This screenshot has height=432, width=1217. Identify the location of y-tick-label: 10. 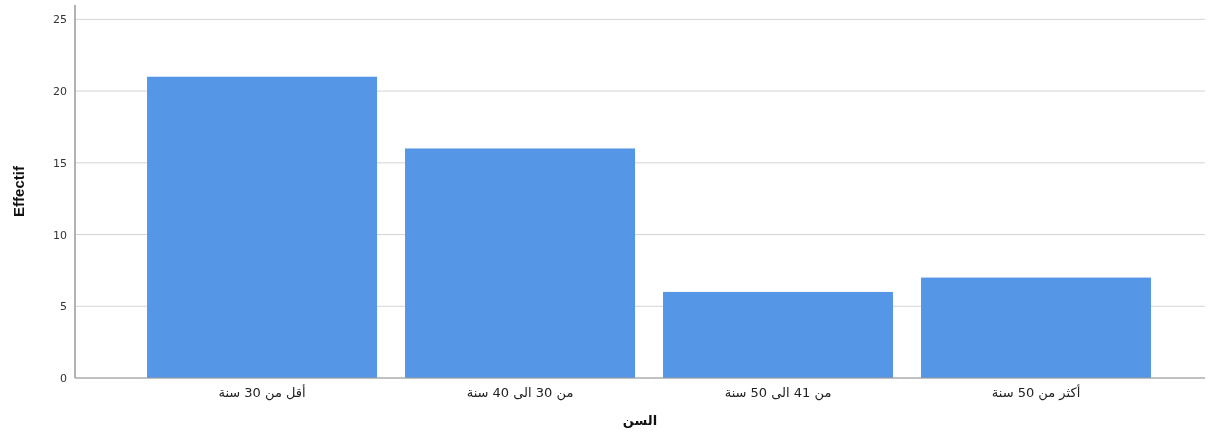
(60, 235).